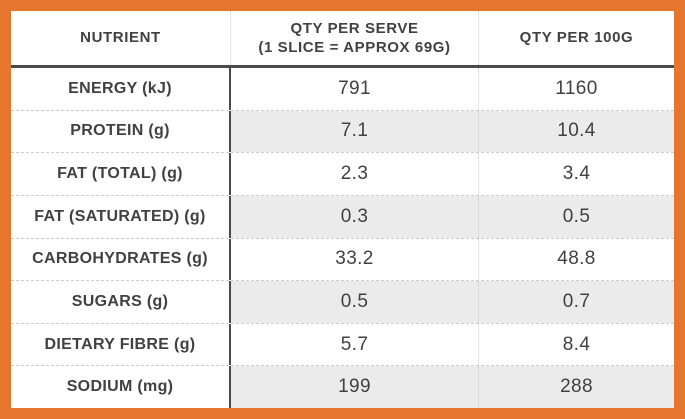  What do you see at coordinates (355, 259) in the screenshot?
I see `qty-per-serve-value: 33.2` at bounding box center [355, 259].